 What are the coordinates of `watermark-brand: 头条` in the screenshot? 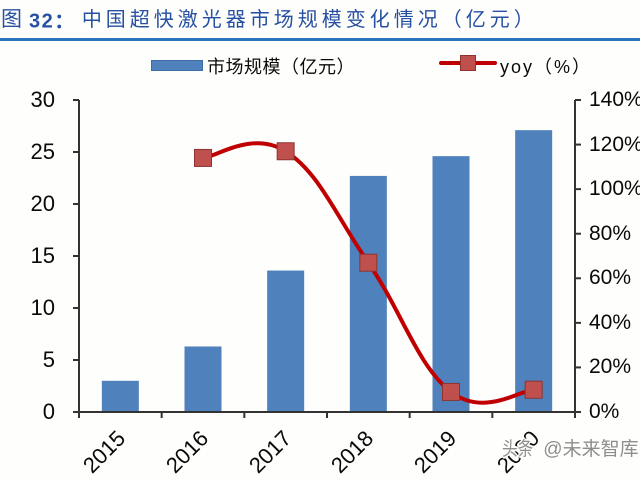 It's located at (518, 449).